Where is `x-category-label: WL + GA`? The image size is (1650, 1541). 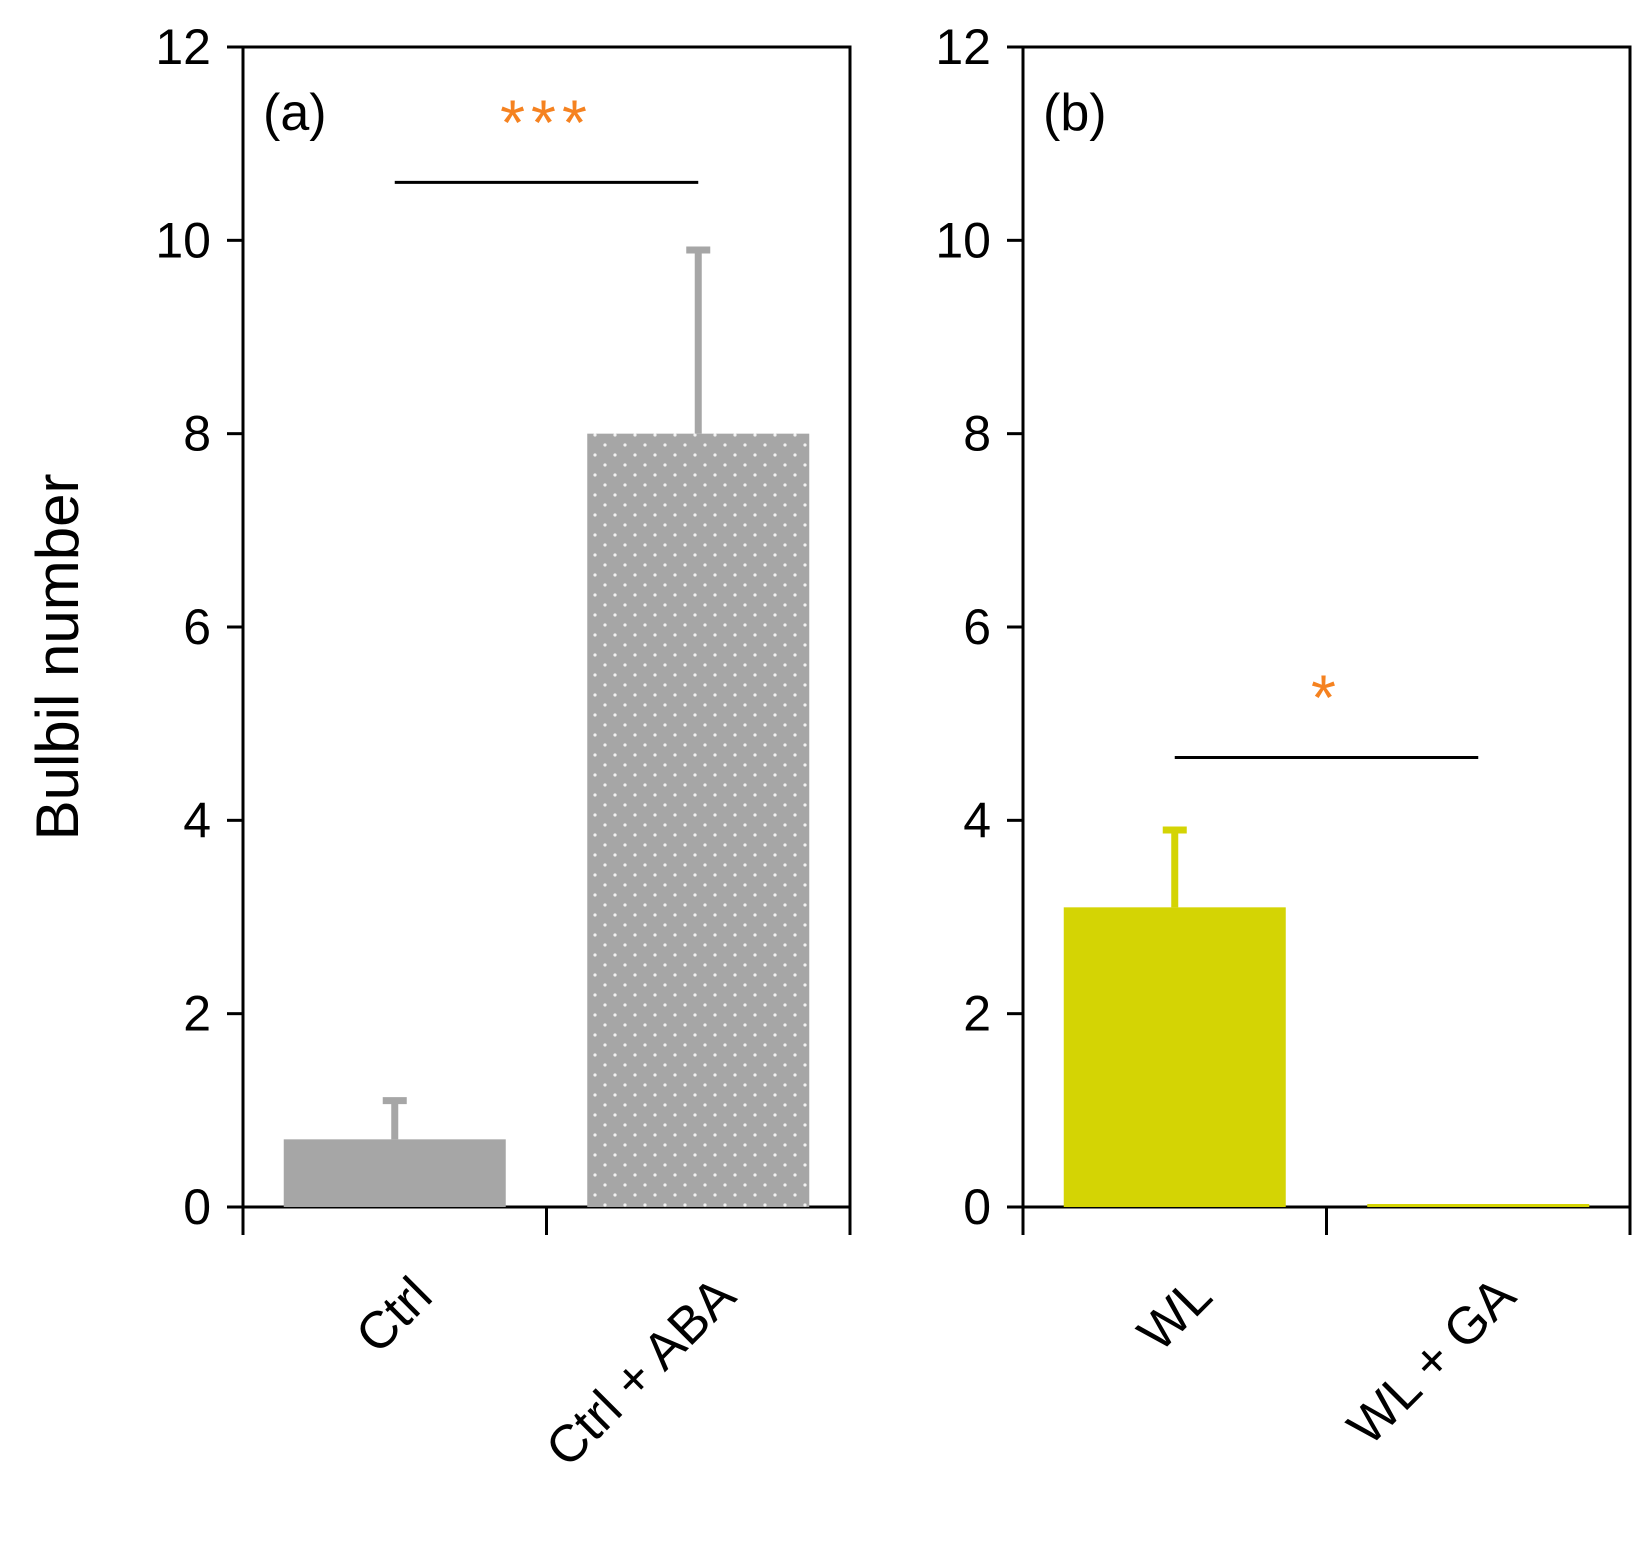 x-category-label: WL + GA is located at coordinates (1432, 1361).